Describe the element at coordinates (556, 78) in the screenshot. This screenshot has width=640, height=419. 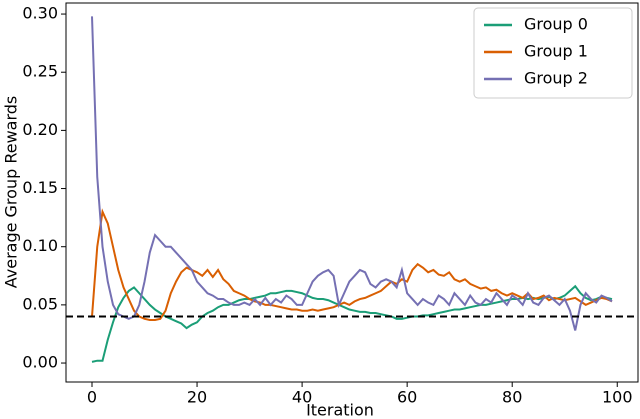
I see `legend-label: Group 2` at that location.